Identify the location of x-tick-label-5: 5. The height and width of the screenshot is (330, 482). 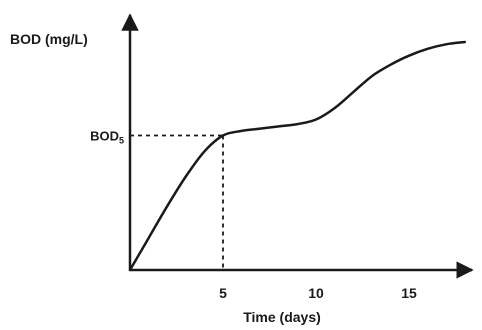
(223, 293).